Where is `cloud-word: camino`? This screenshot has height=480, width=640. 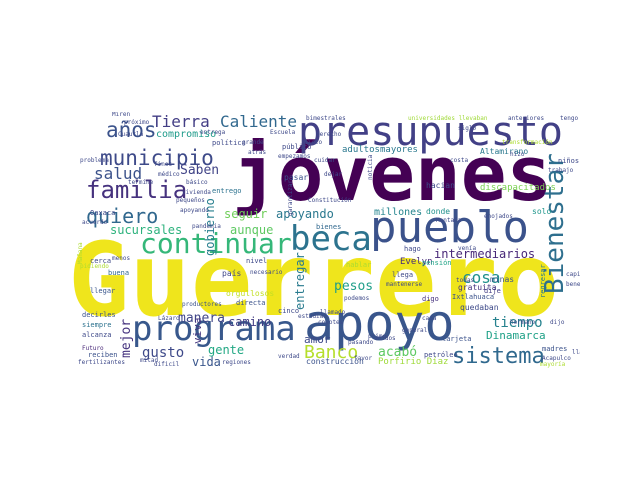 cloud-word: camino is located at coordinates (250, 322).